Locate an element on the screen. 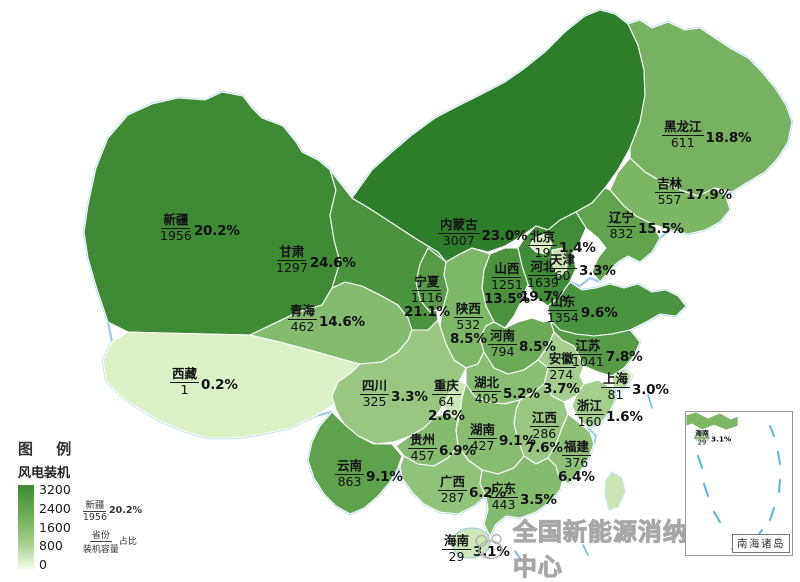 The height and width of the screenshot is (582, 800). label-liaoning: 辽宁 832 15.5% is located at coordinates (645, 225).